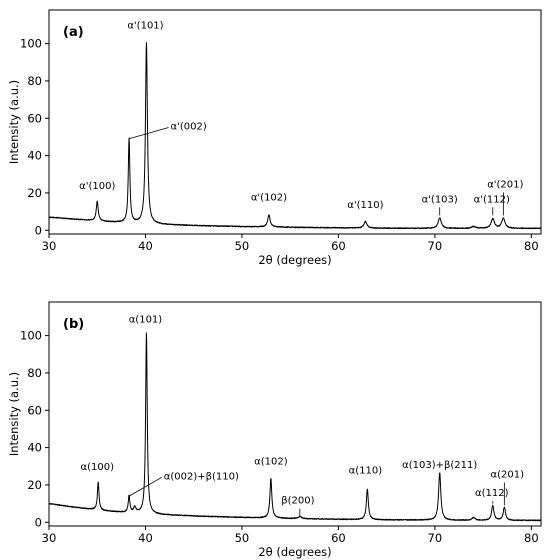 This screenshot has width=550, height=560. Describe the element at coordinates (73, 32) in the screenshot. I see `panel-label: (a)` at that location.